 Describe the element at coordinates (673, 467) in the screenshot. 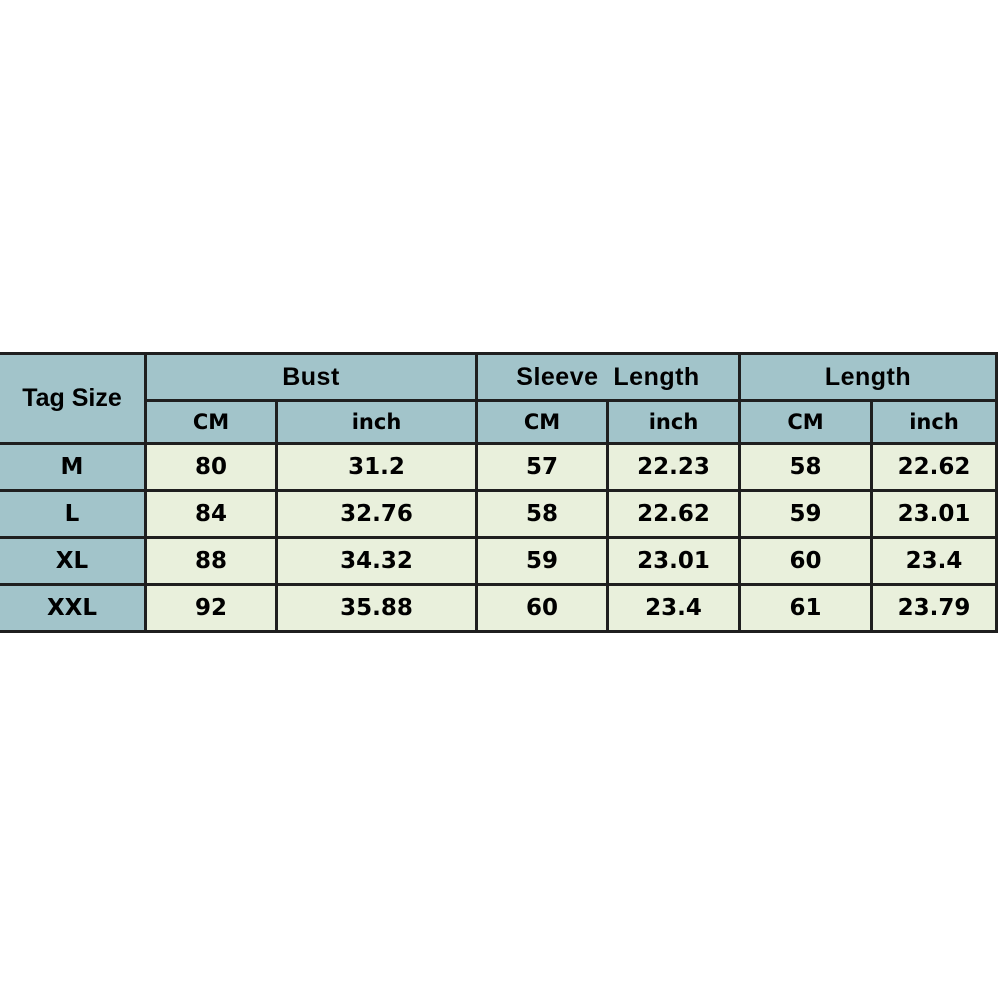

I see `sleeve-inch-cell: 22.23` at that location.